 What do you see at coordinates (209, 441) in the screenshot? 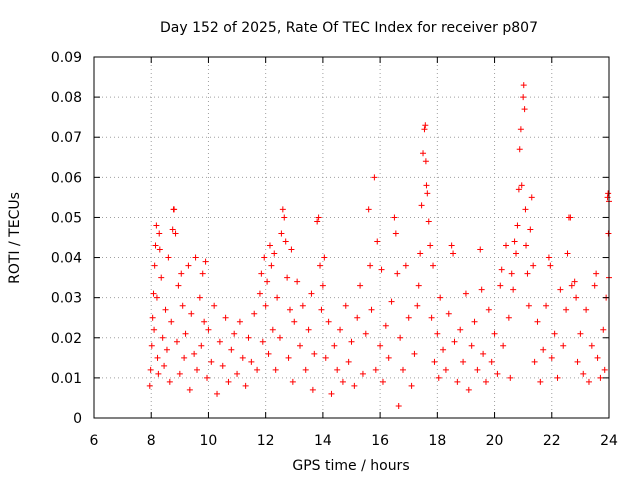
I see `x-tick-label: 10` at bounding box center [209, 441].